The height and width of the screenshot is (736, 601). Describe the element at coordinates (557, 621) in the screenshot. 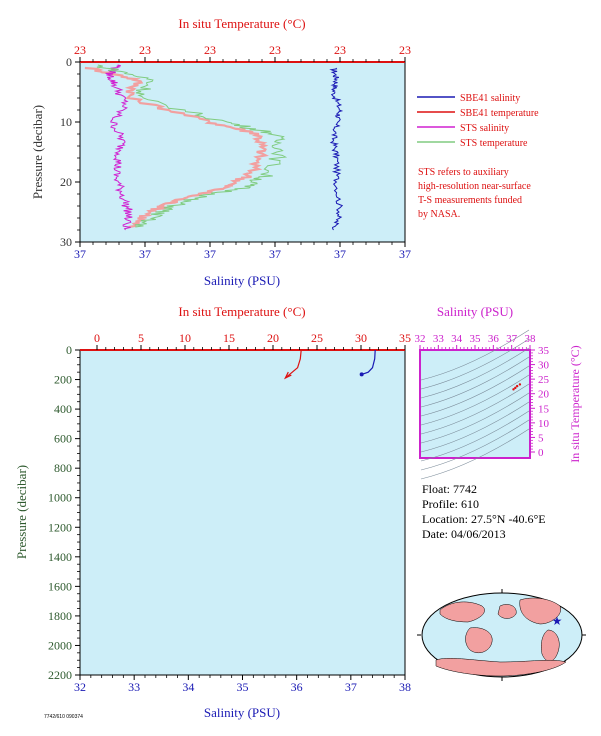

I see `float-position-marker: ★` at that location.